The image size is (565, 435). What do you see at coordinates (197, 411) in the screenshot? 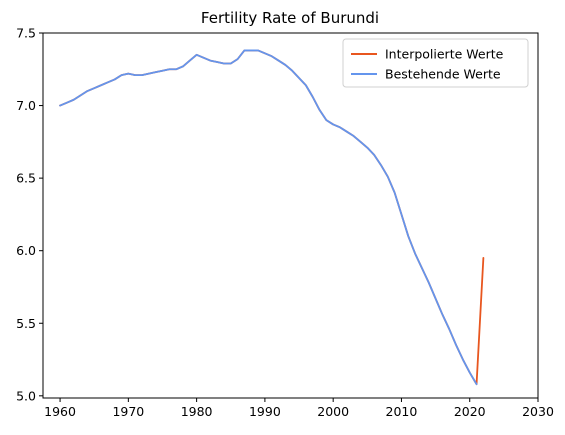
I see `x-tick-label: 1980` at bounding box center [197, 411].